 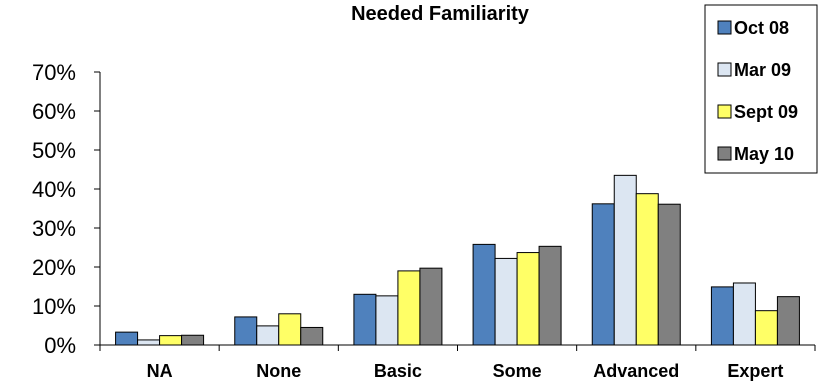 What do you see at coordinates (766, 112) in the screenshot?
I see `legend-label: Sept 09` at bounding box center [766, 112].